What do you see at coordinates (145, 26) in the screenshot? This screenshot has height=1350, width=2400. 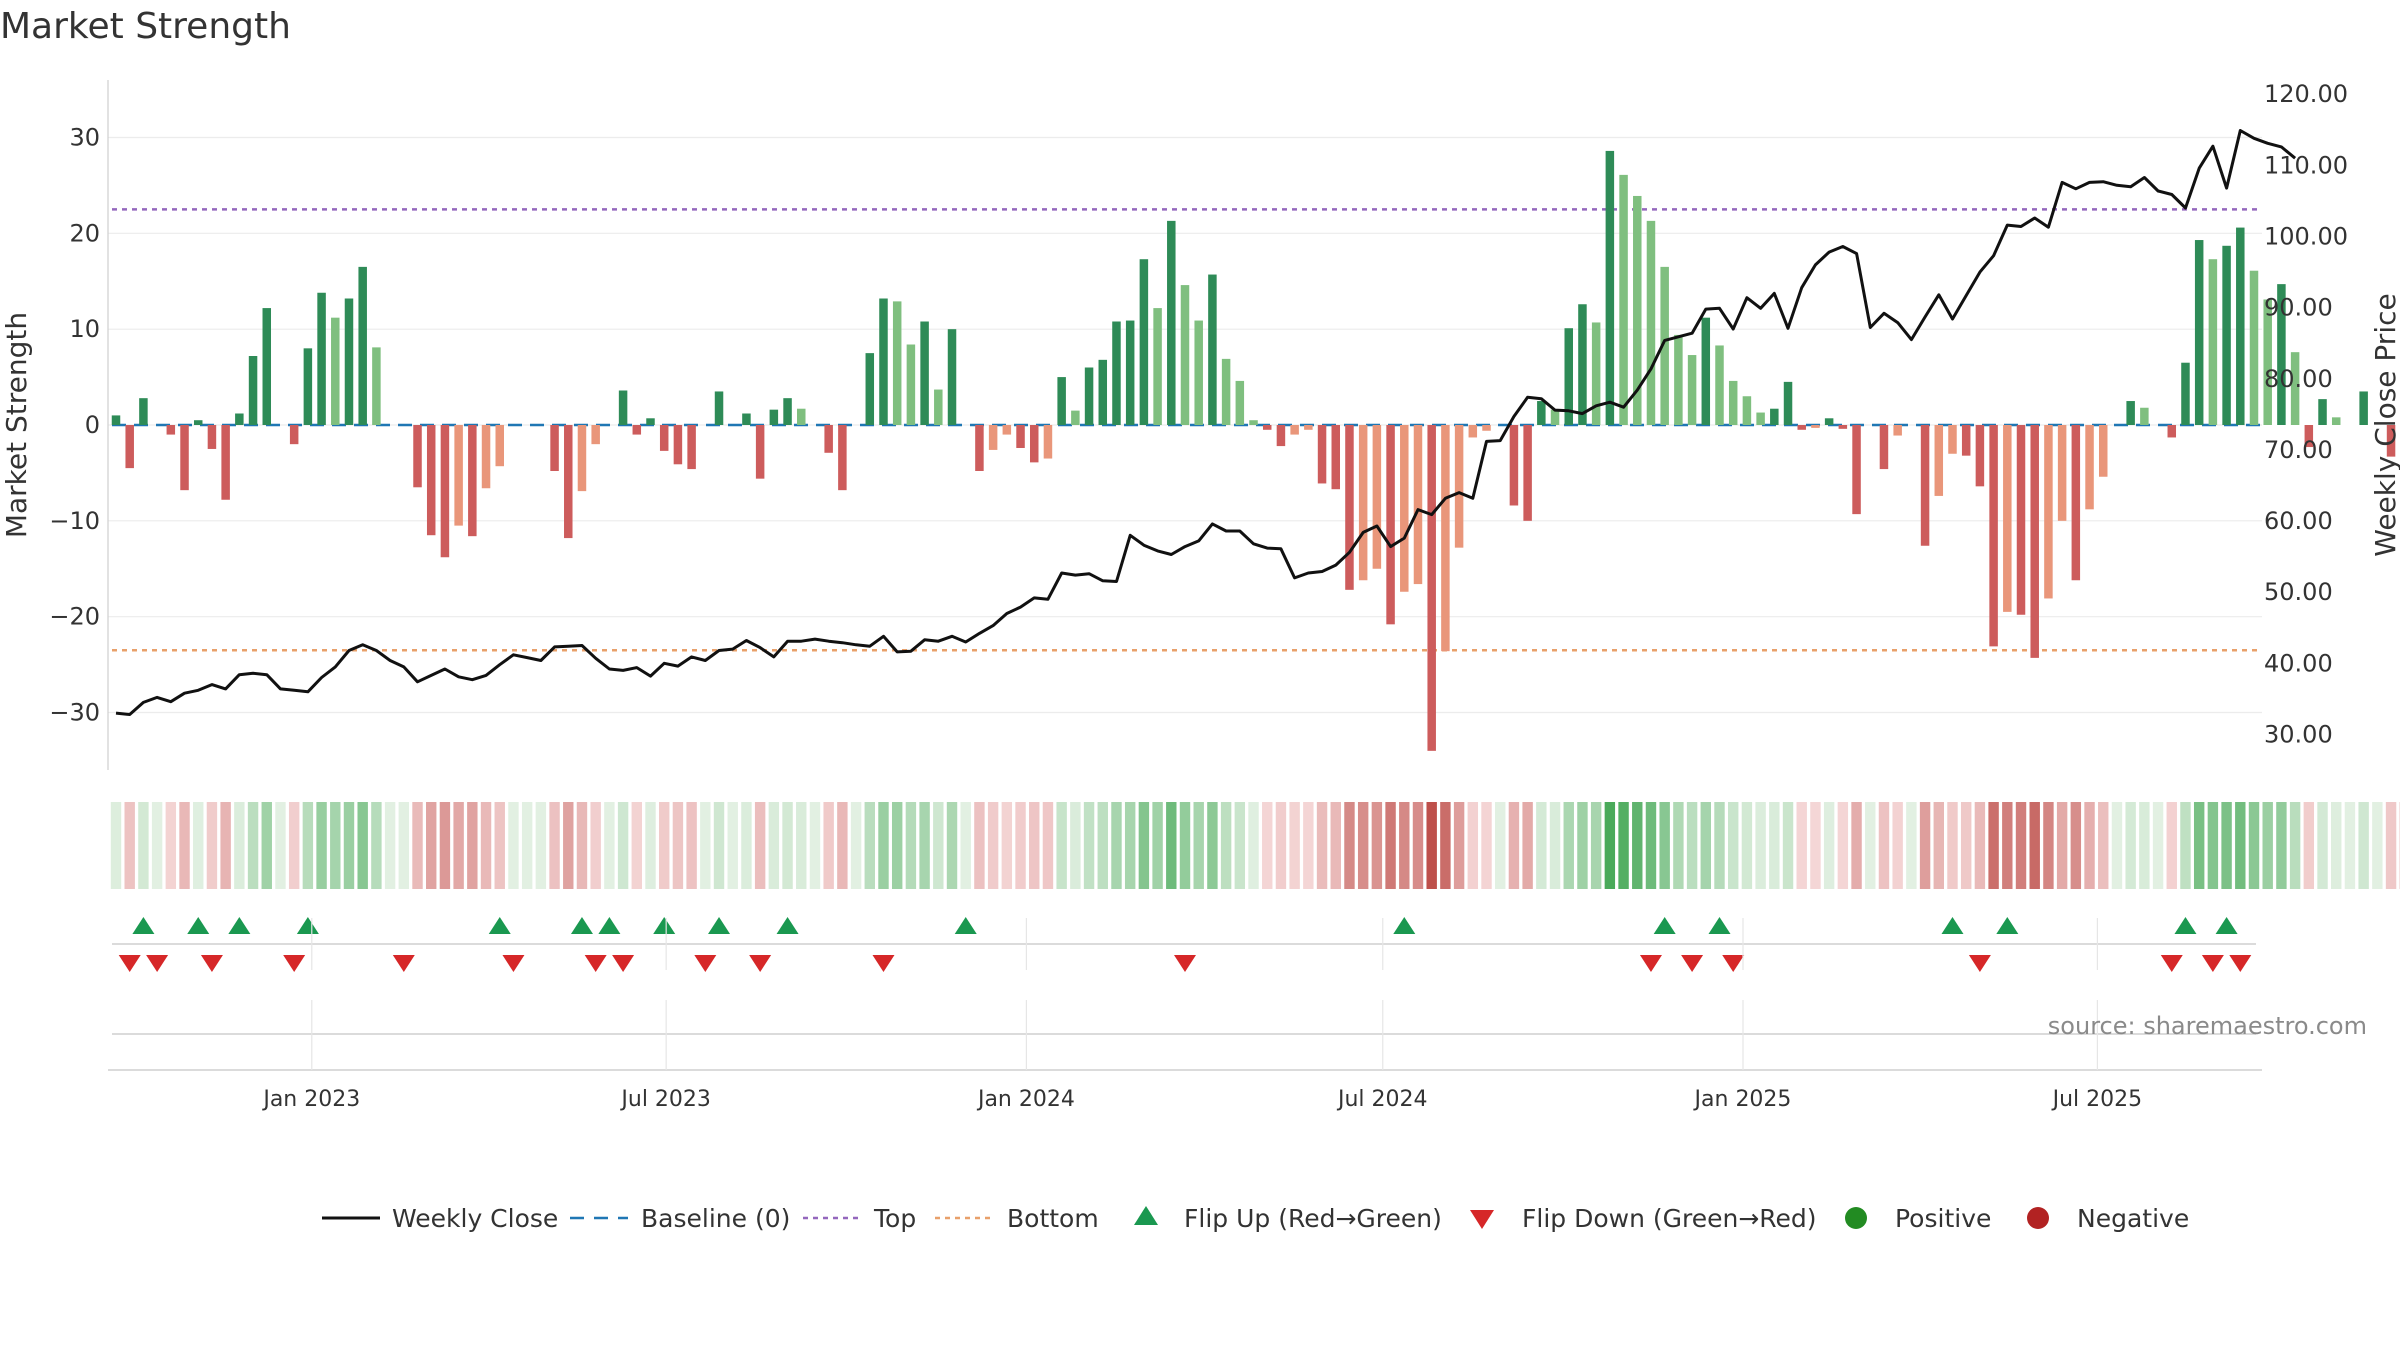 I see `chart-title: Market Strength` at bounding box center [145, 26].